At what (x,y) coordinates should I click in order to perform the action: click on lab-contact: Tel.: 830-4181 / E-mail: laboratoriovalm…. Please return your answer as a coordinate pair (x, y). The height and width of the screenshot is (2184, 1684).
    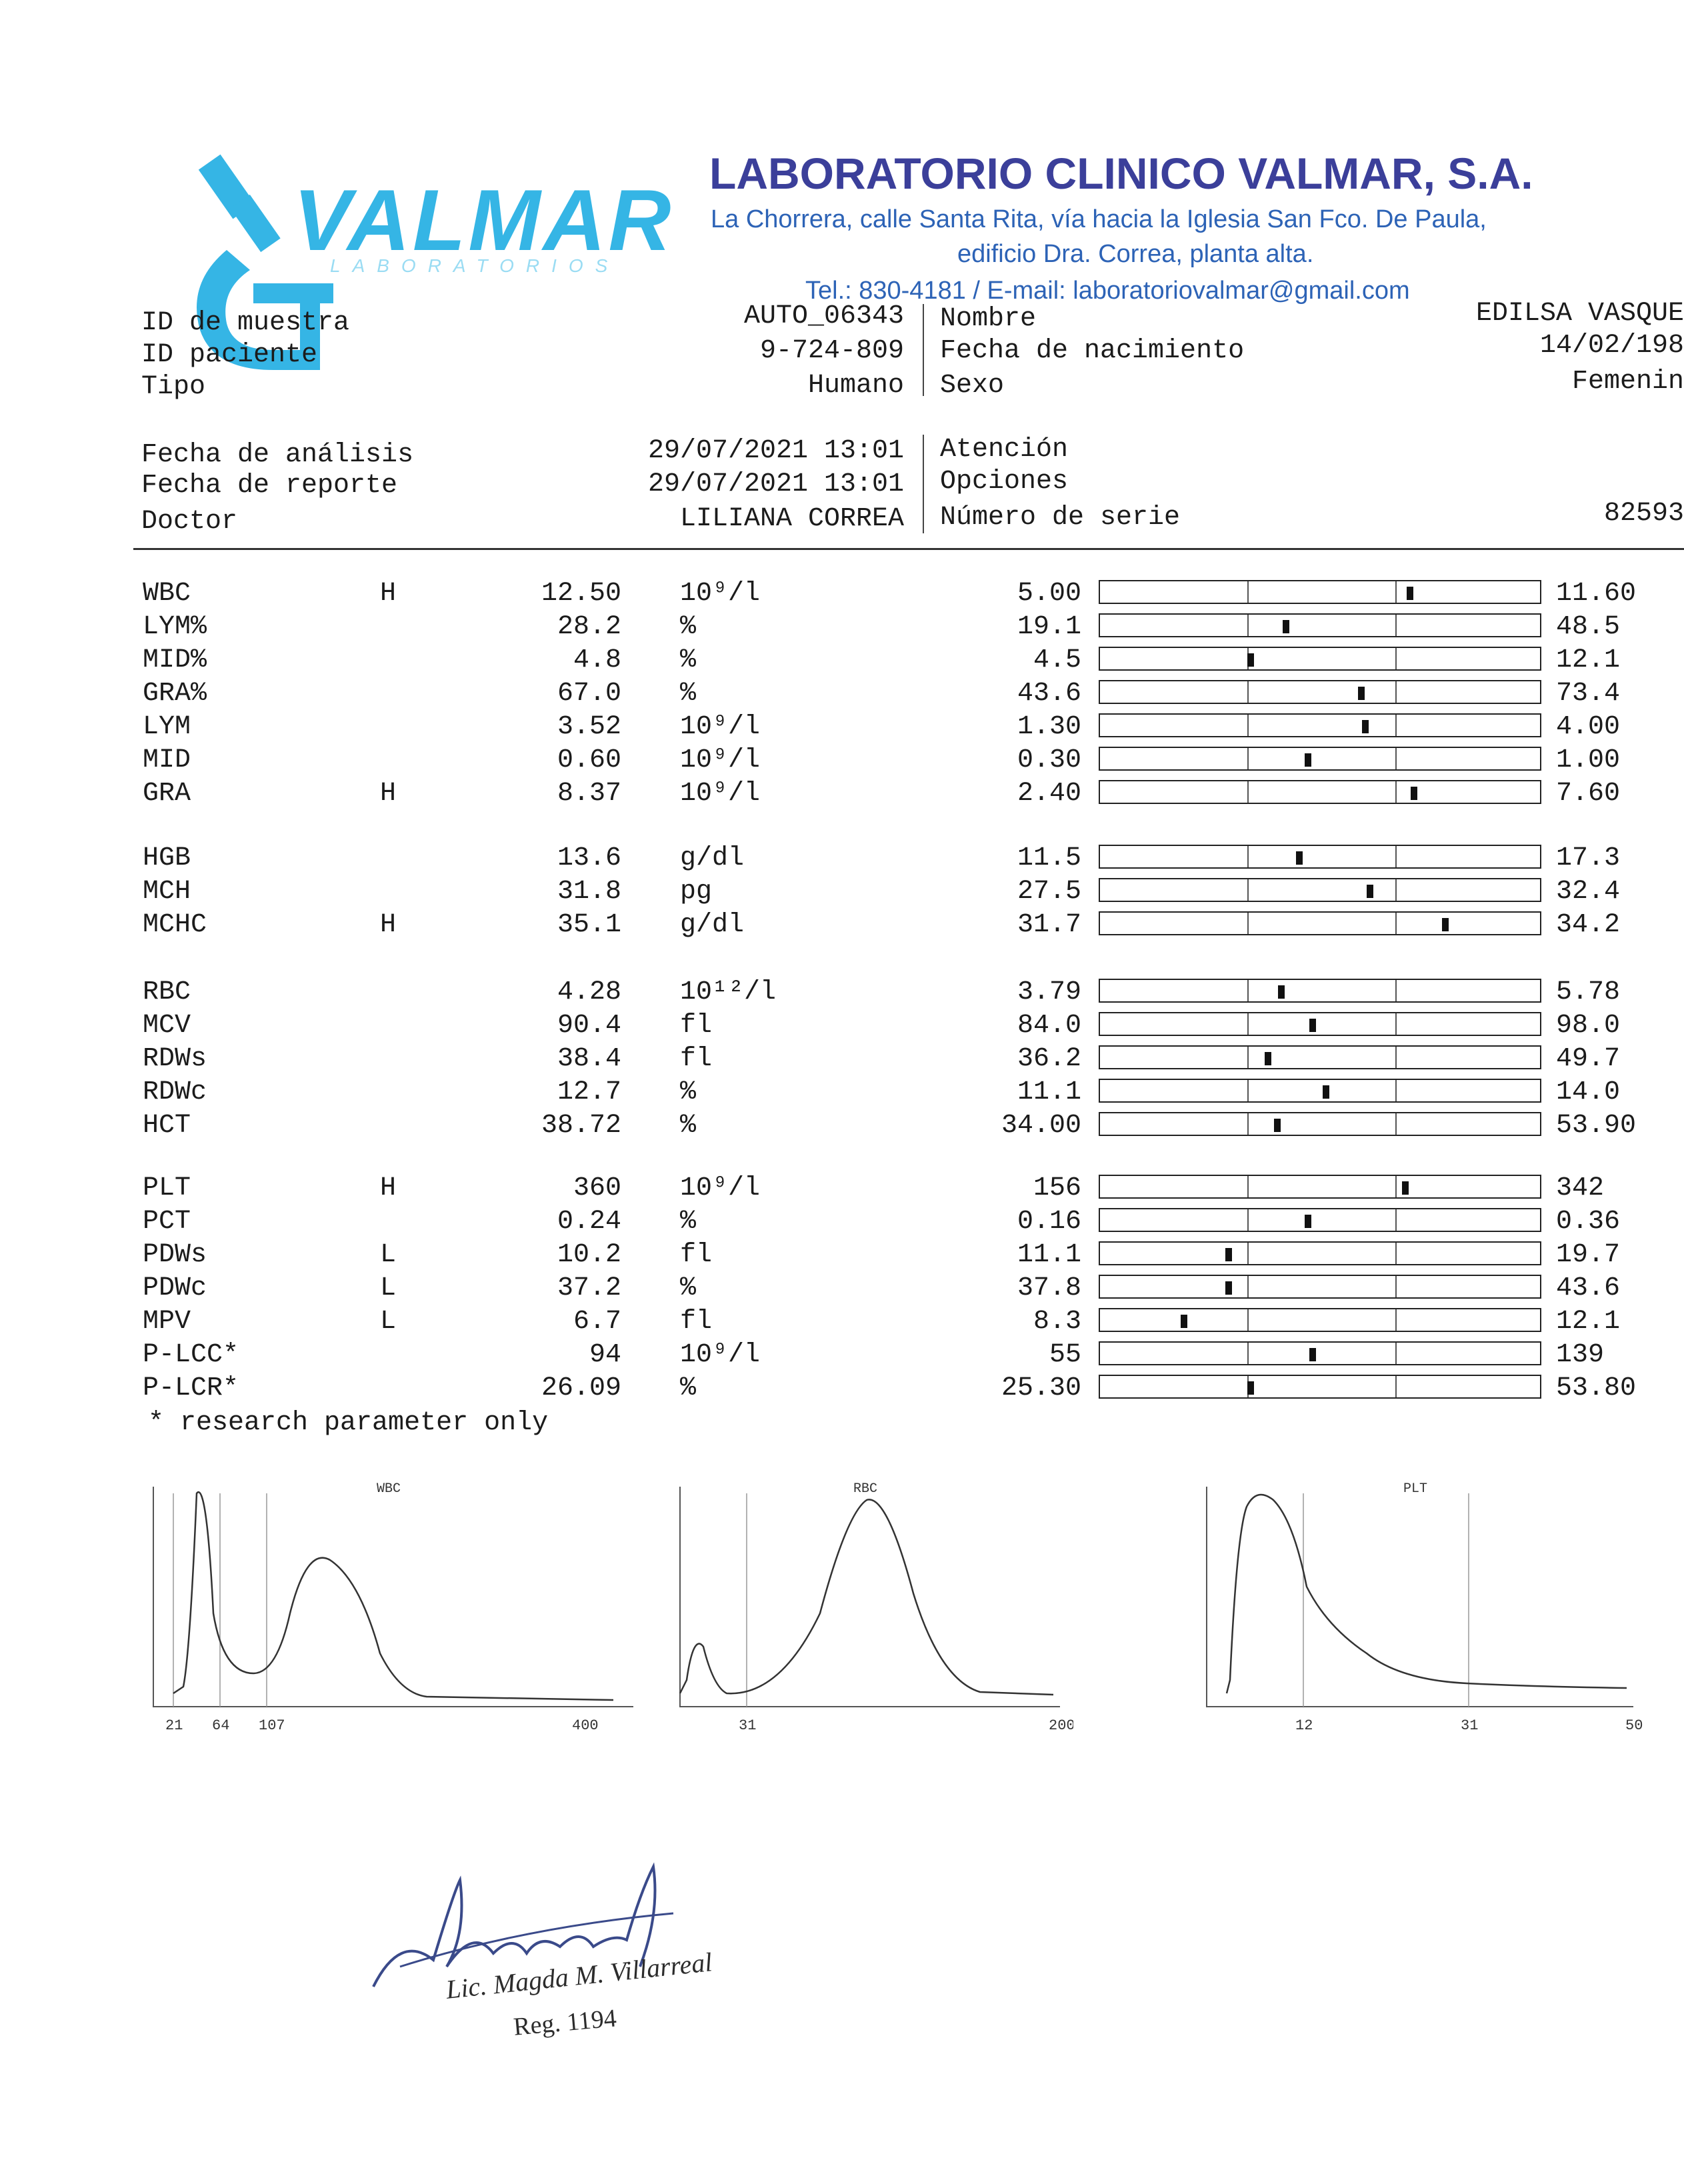
    Looking at the image, I should click on (1107, 291).